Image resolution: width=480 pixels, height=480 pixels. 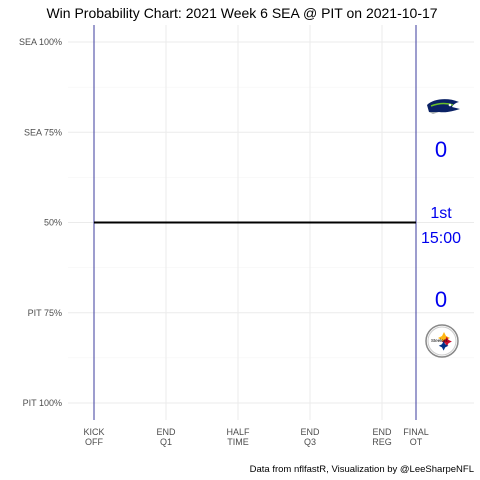 I want to click on y-tick-label: SEA 75%, so click(x=43, y=132).